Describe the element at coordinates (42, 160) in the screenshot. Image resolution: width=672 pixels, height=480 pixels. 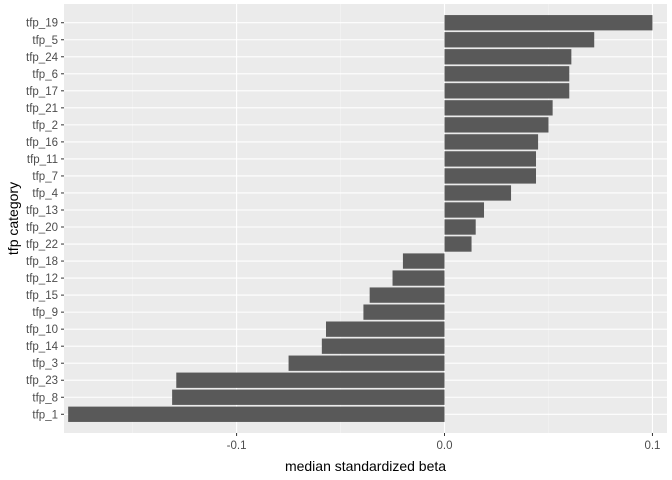
I see `y-tick-label: tfp_11` at that location.